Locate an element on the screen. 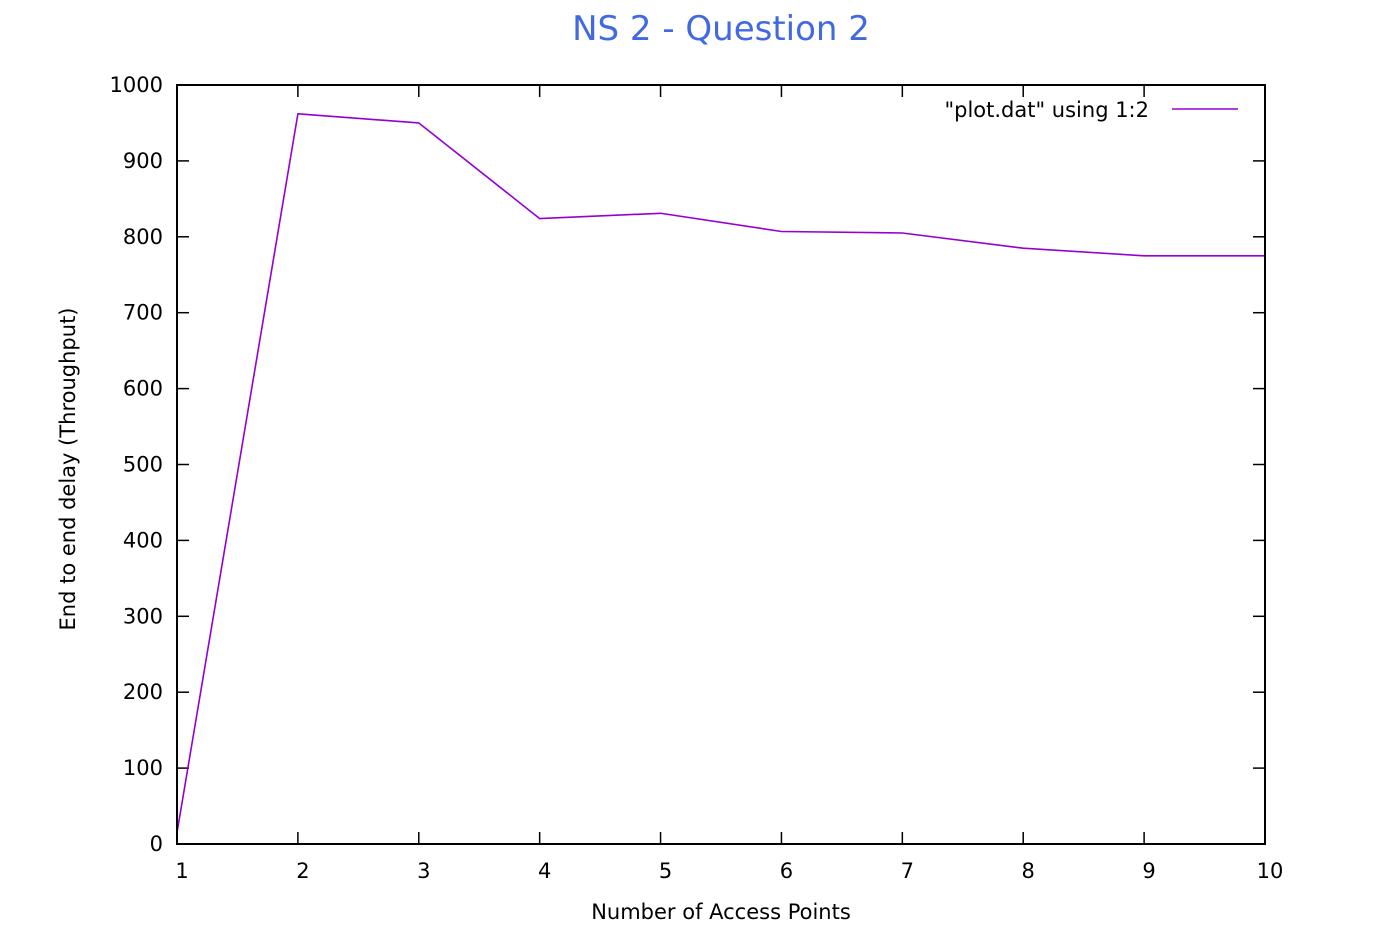 The width and height of the screenshot is (1397, 937). x-tick-label: 2 is located at coordinates (302, 871).